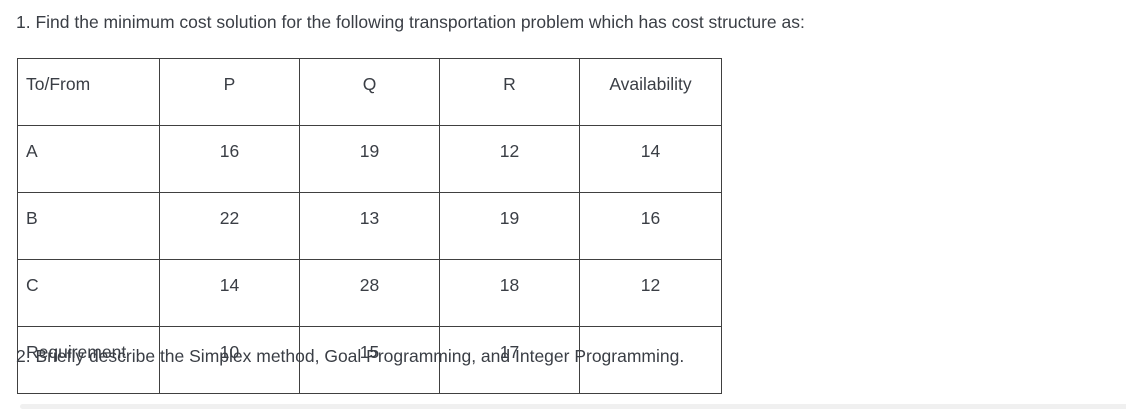 This screenshot has width=1126, height=411. What do you see at coordinates (573, 406) in the screenshot?
I see `bottom-divider-bar` at bounding box center [573, 406].